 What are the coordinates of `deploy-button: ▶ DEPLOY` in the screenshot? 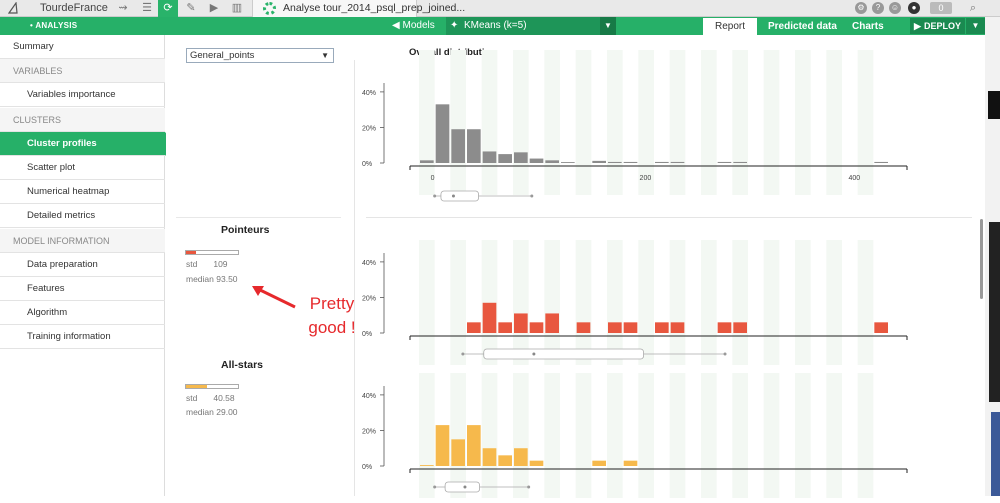 It's located at (937, 26).